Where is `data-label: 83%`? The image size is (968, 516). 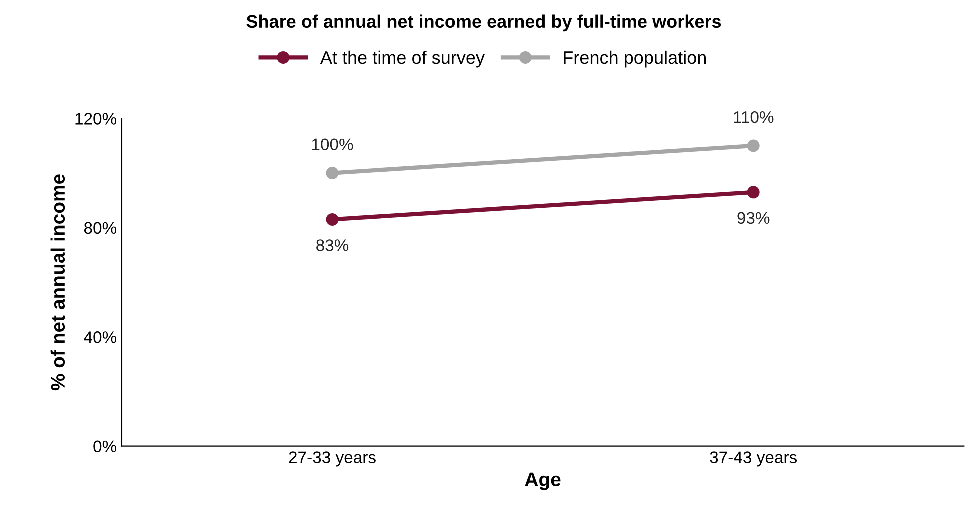 data-label: 83% is located at coordinates (332, 246).